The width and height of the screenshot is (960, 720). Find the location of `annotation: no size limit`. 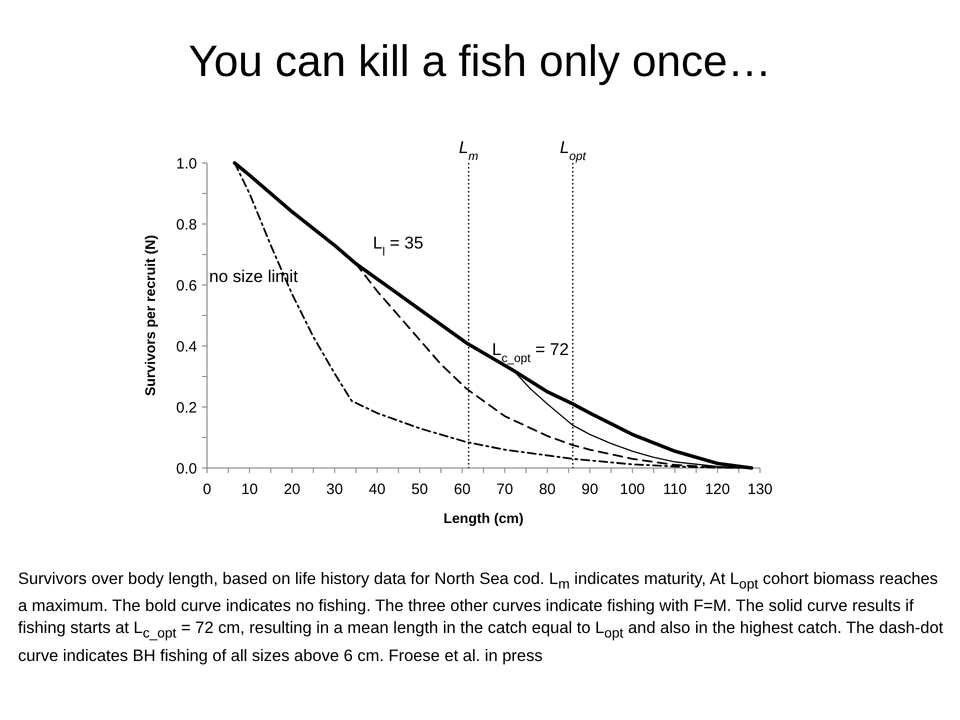

annotation: no size limit is located at coordinates (253, 276).